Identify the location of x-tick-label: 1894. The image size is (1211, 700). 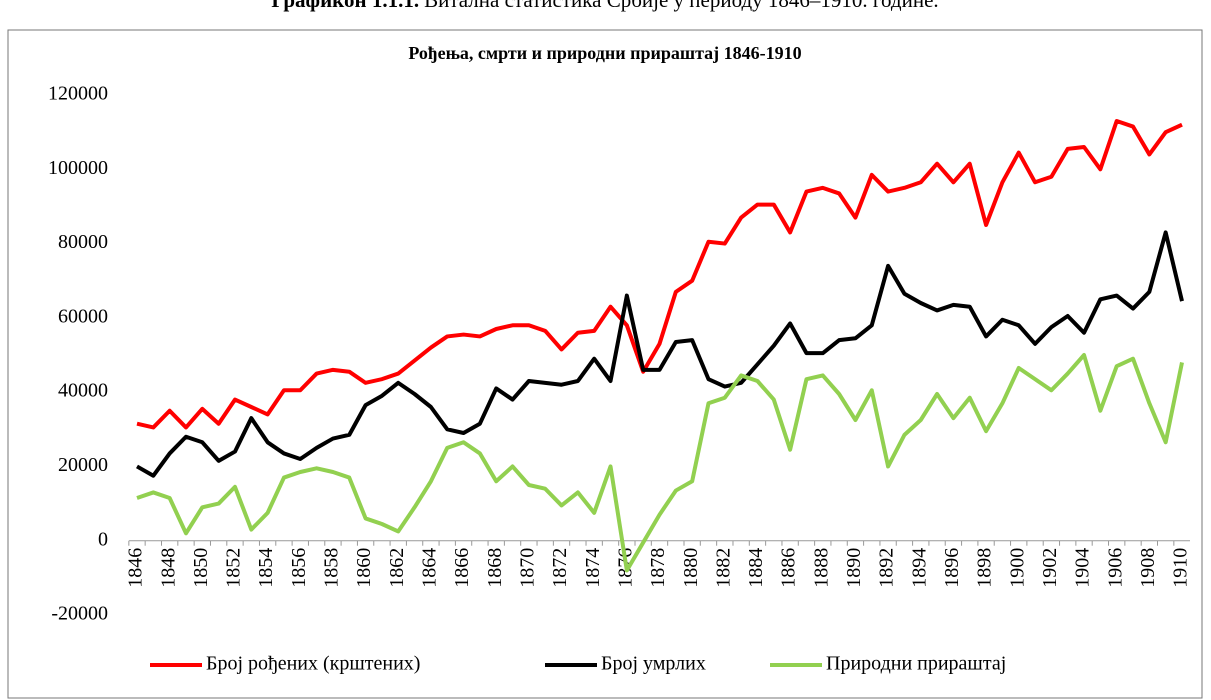
(919, 568).